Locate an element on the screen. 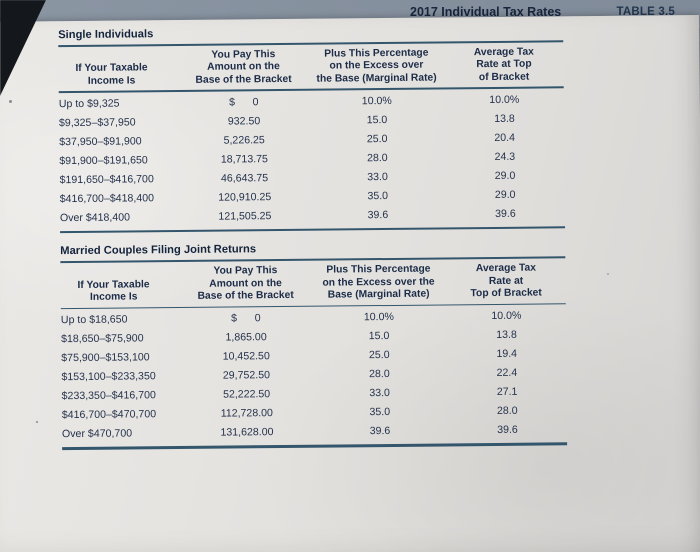  section-title: Married Couples Filing Joint Returns is located at coordinates (158, 250).